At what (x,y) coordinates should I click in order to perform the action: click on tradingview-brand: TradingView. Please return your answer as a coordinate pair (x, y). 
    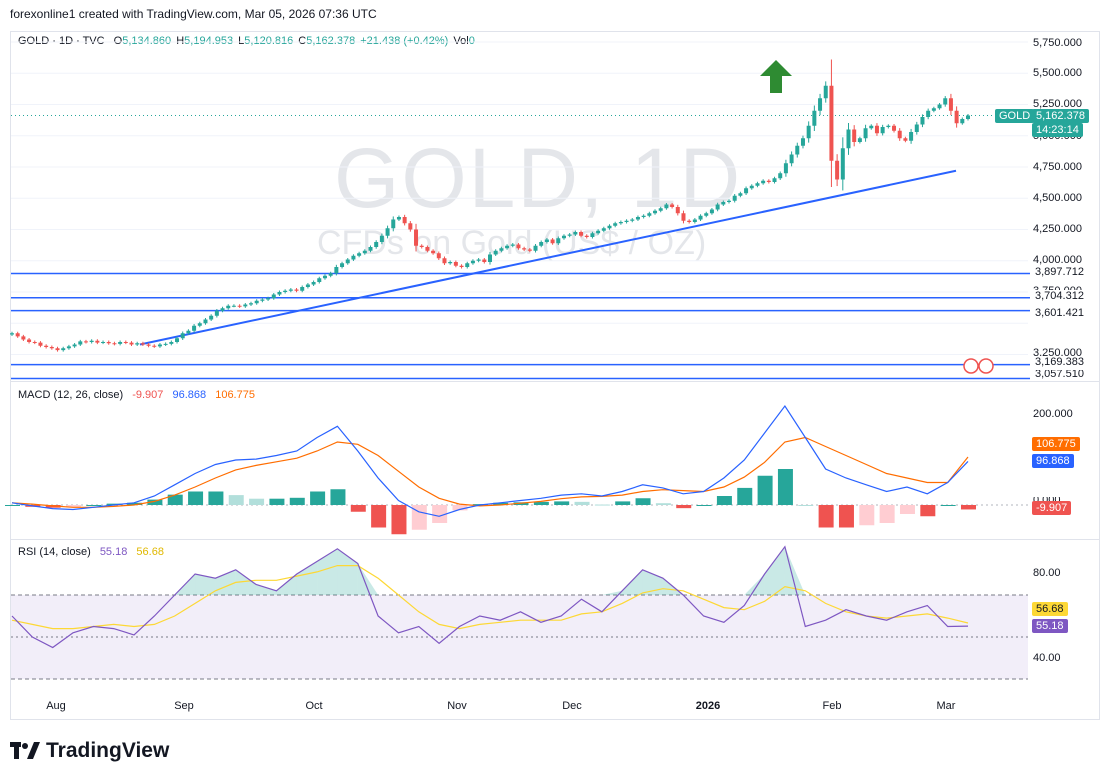
    Looking at the image, I should click on (89, 751).